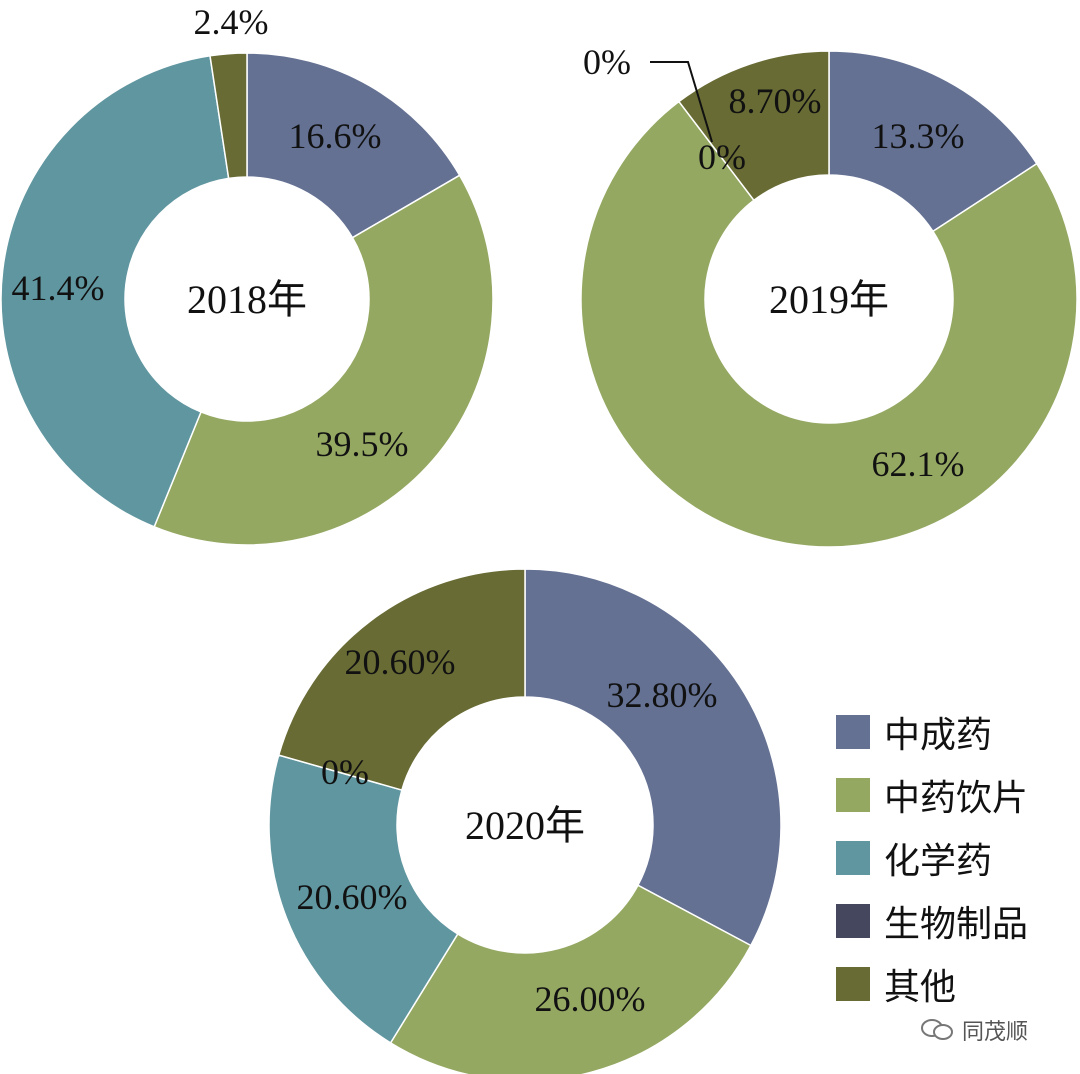 Image resolution: width=1080 pixels, height=1074 pixels. I want to click on leader-line, so click(681, 102).